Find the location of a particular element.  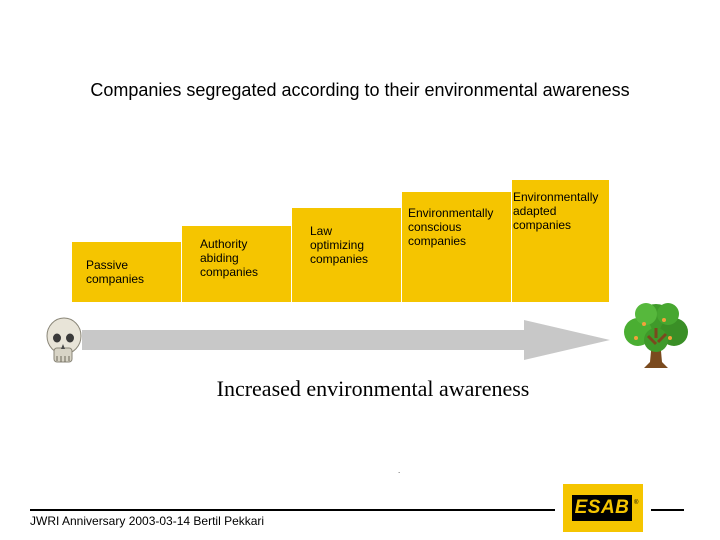

step-environmentally-conscious is located at coordinates (457, 247).